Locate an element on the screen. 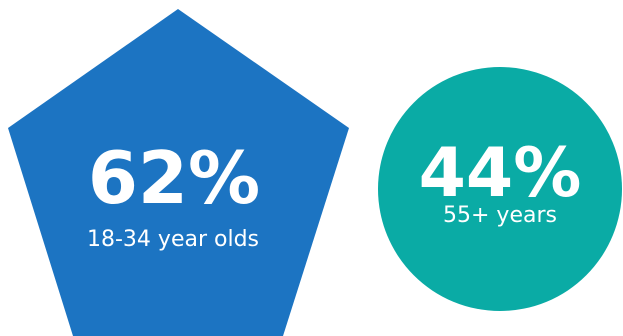  stat-value-18-34: 62% is located at coordinates (174, 178).